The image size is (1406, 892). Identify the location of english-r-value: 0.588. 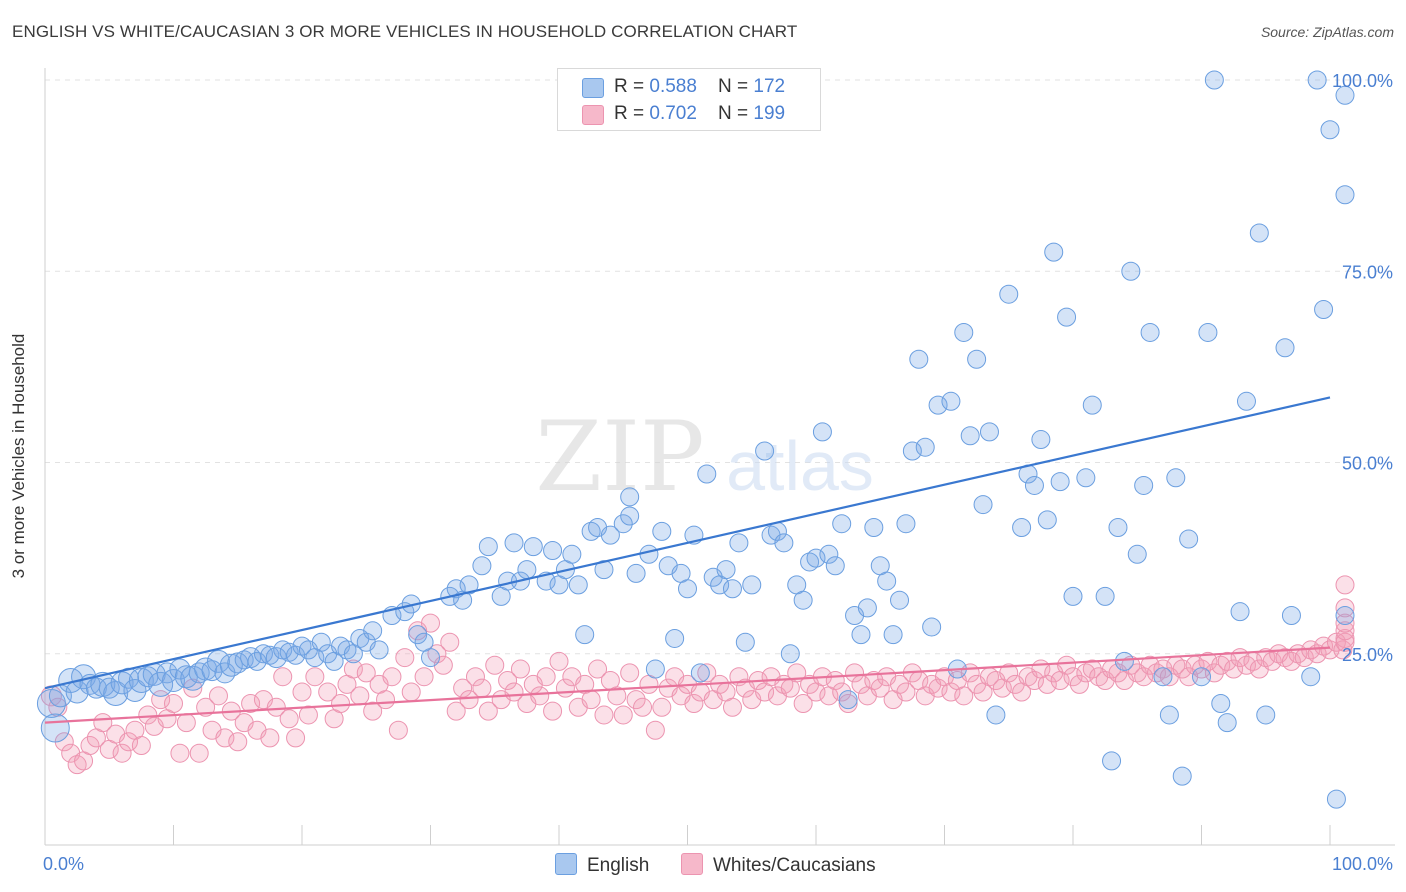
(673, 86).